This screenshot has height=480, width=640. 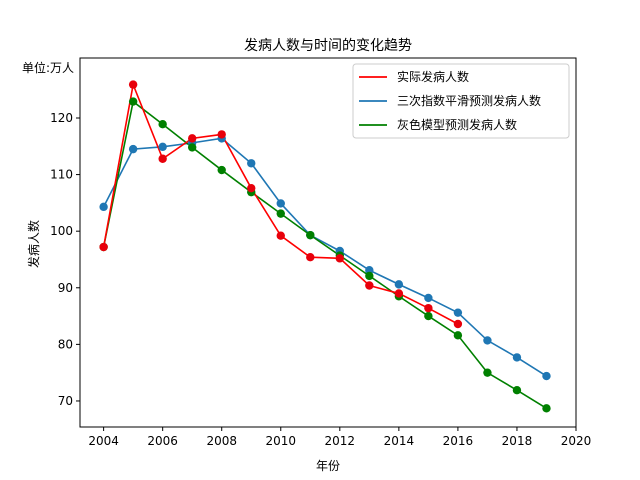 I want to click on x-tick-label: 2010, so click(x=280, y=441).